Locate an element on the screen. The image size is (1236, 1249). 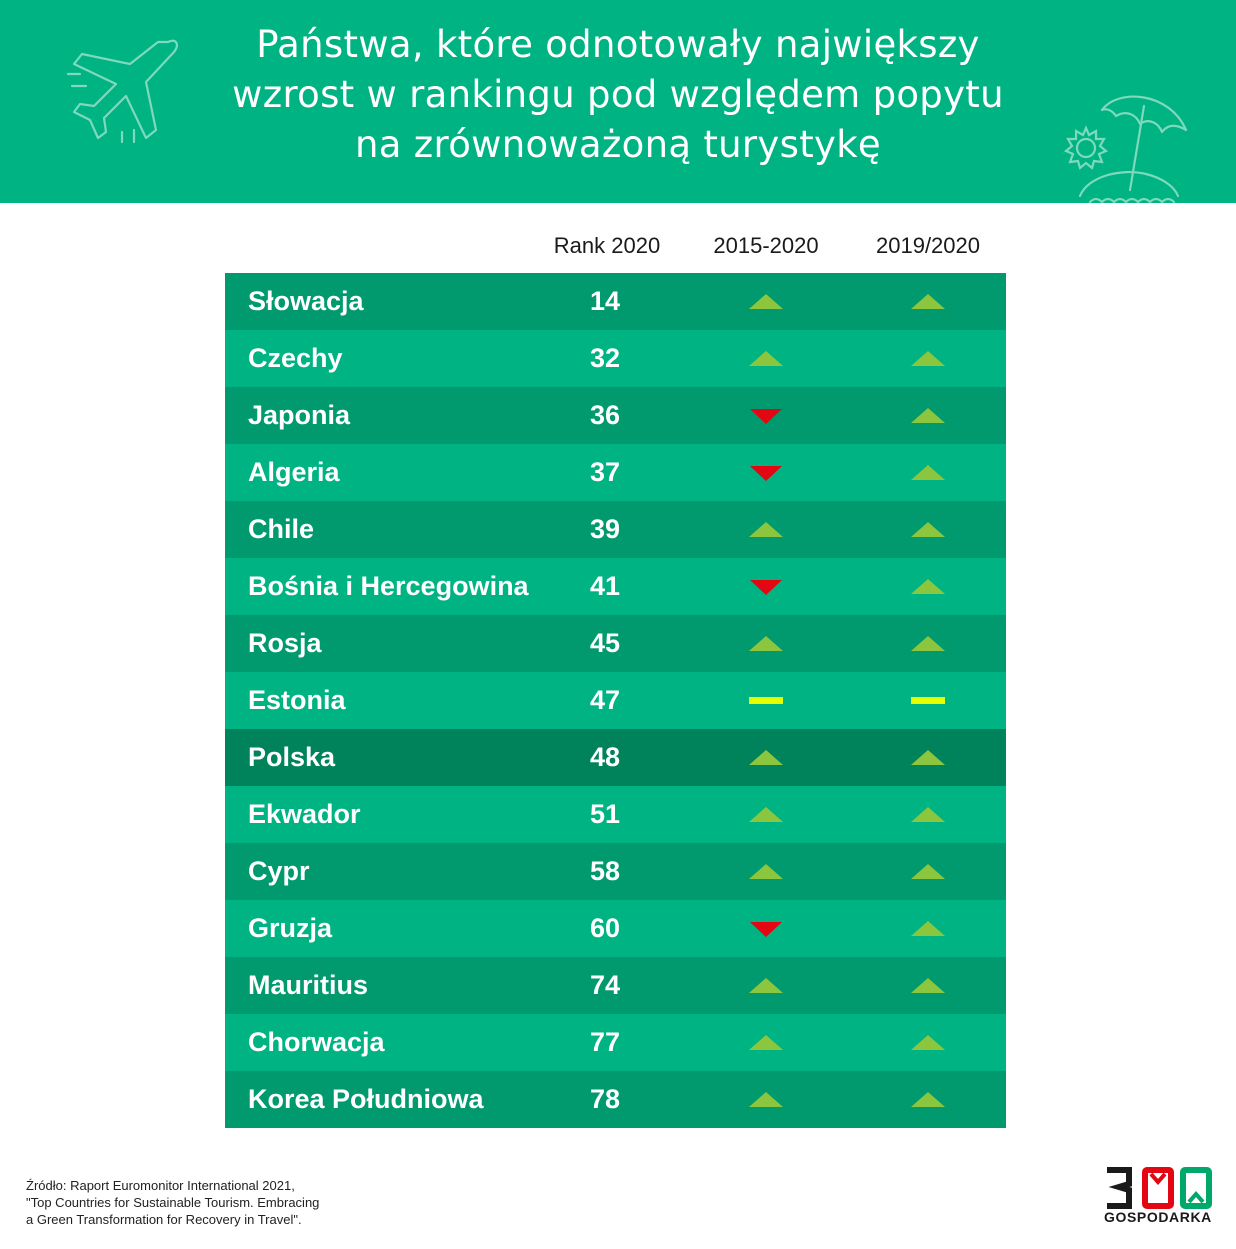
country-name: Słowacja is located at coordinates (306, 301).